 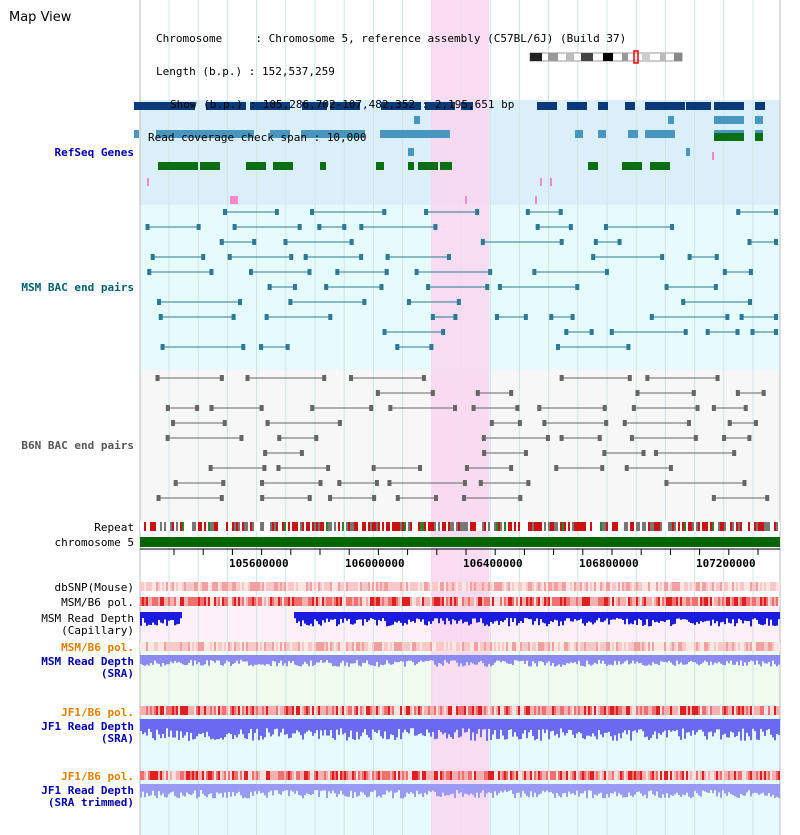 I want to click on msm-b6-pol-label: MSM/B6 pol., so click(x=97, y=602).